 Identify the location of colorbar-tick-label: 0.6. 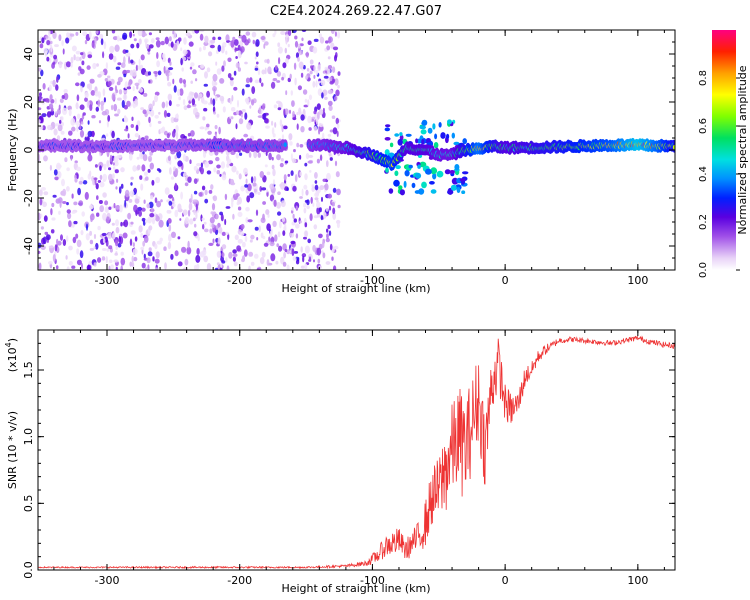
(703, 126).